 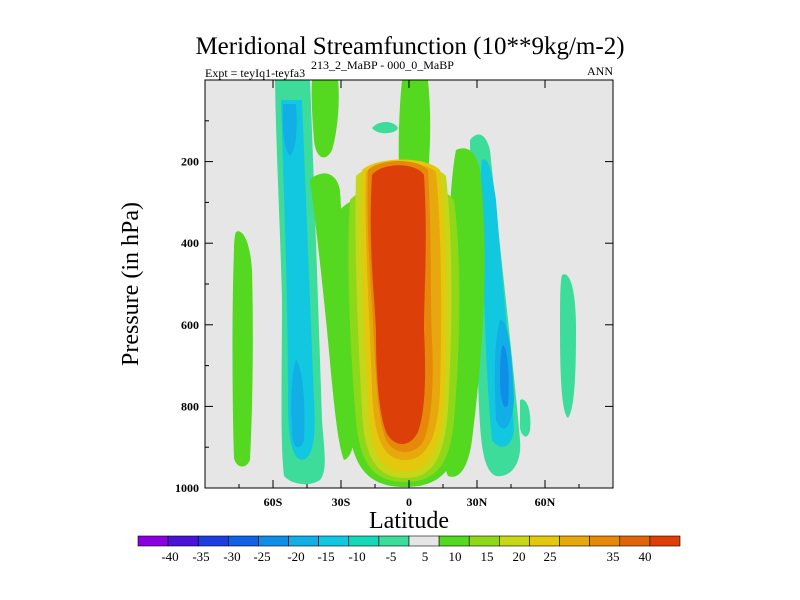 I want to click on colorbar-label: 5, so click(x=425, y=556).